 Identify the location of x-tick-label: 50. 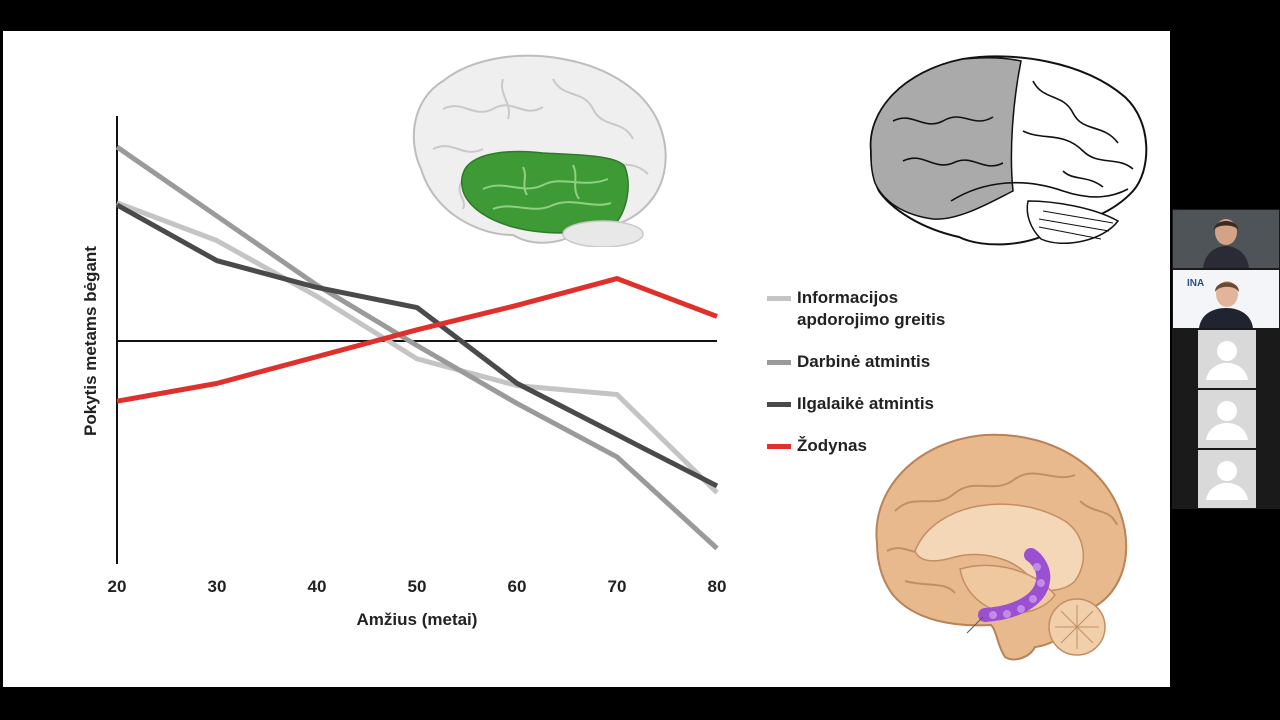
(417, 586).